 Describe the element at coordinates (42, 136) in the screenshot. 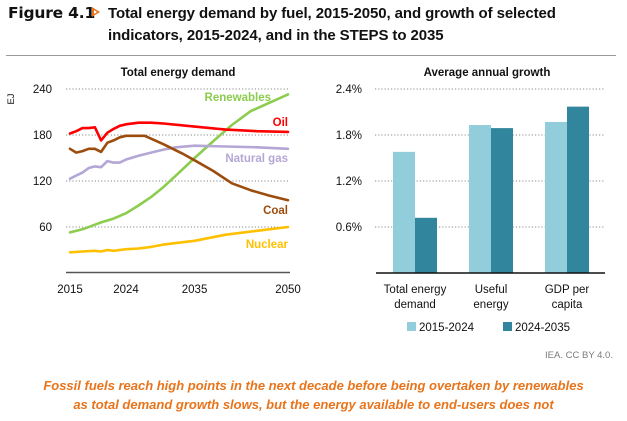

I see `y-tick-label: 180` at that location.